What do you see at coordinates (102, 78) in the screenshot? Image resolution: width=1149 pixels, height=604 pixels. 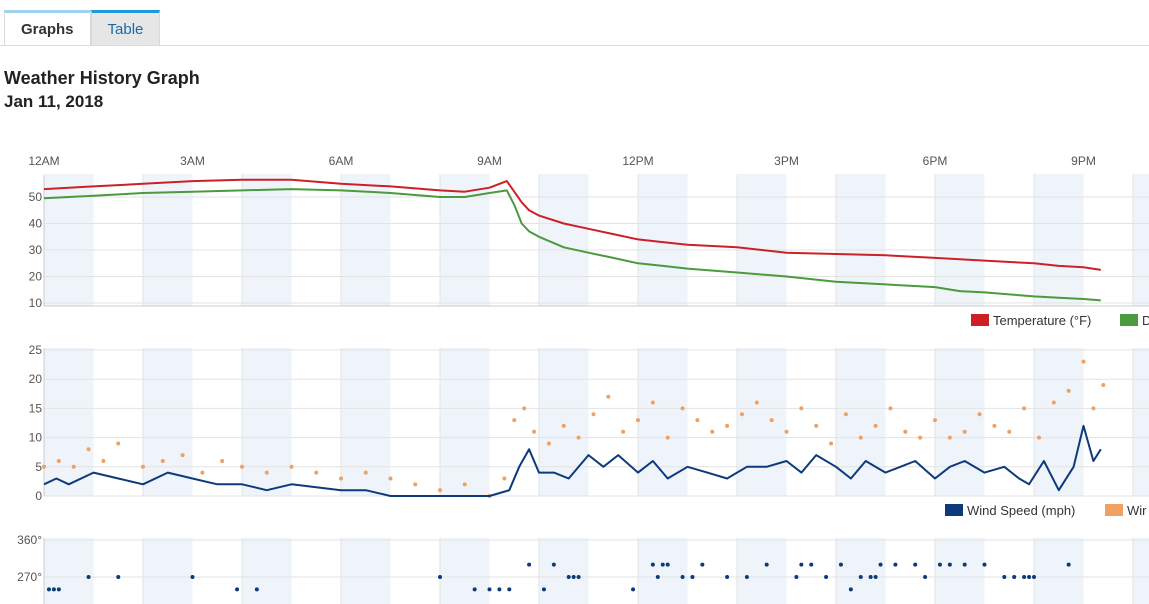 I see `page-title: Weather History Graph` at bounding box center [102, 78].